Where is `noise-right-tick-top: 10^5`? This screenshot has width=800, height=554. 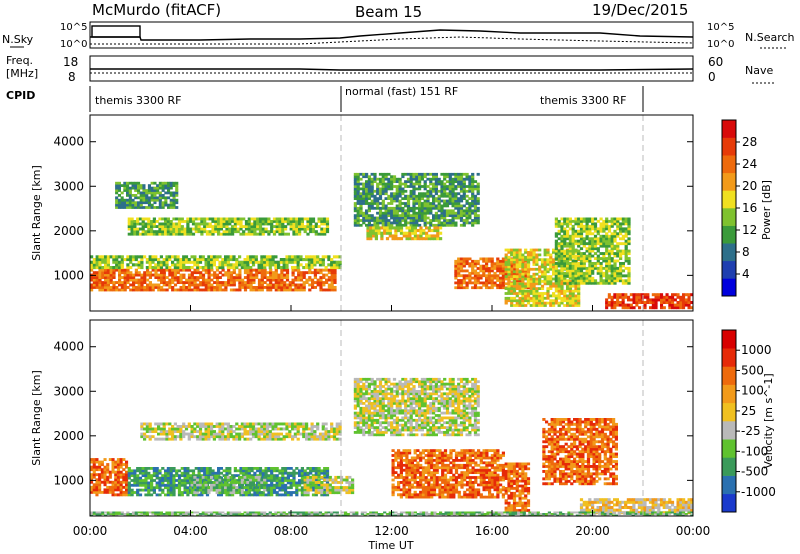
noise-right-tick-top: 10^5 is located at coordinates (720, 27).